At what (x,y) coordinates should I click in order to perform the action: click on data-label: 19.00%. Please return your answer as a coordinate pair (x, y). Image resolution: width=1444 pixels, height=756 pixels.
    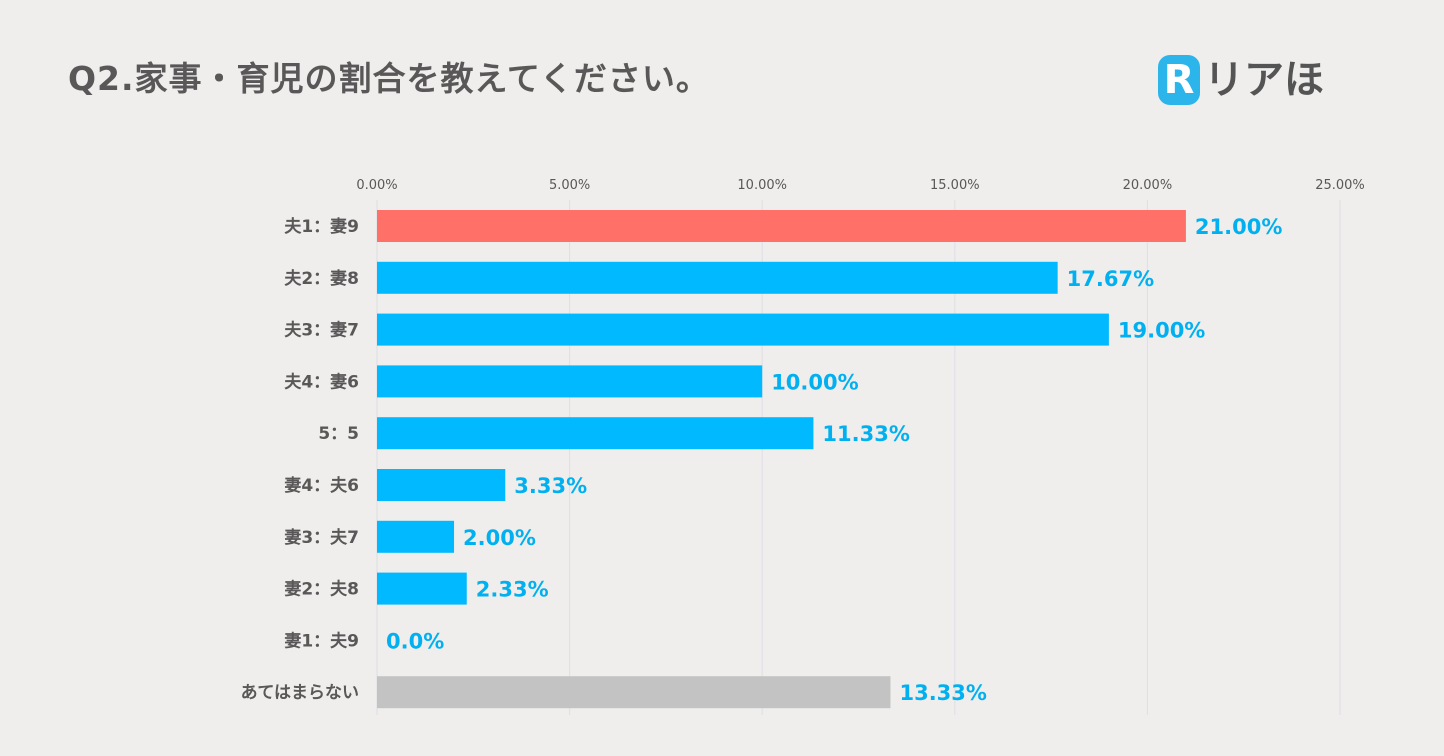
    Looking at the image, I should click on (1161, 331).